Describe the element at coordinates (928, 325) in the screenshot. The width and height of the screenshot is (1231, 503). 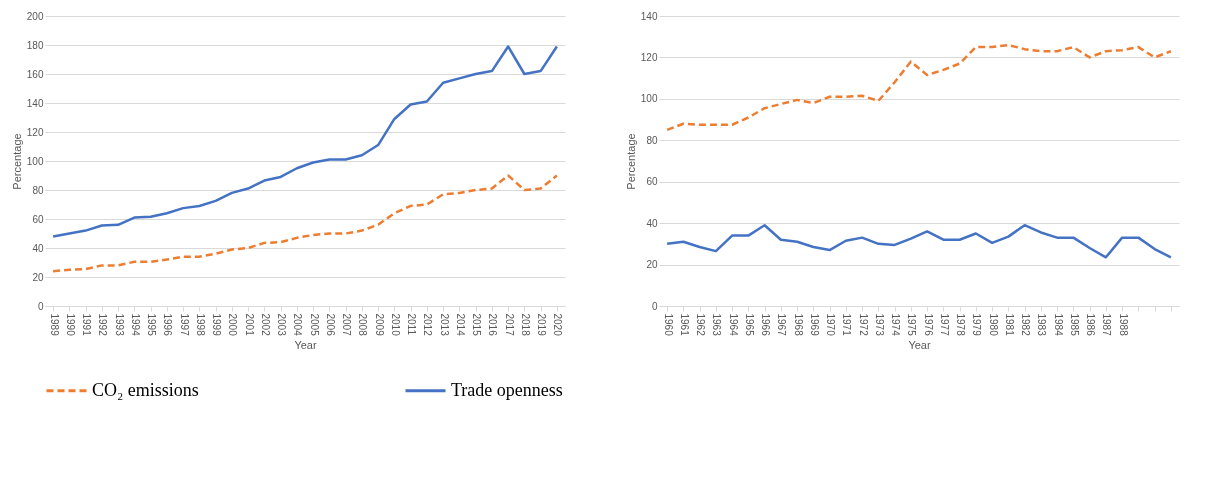
I see `x-tick-label: 1976` at that location.